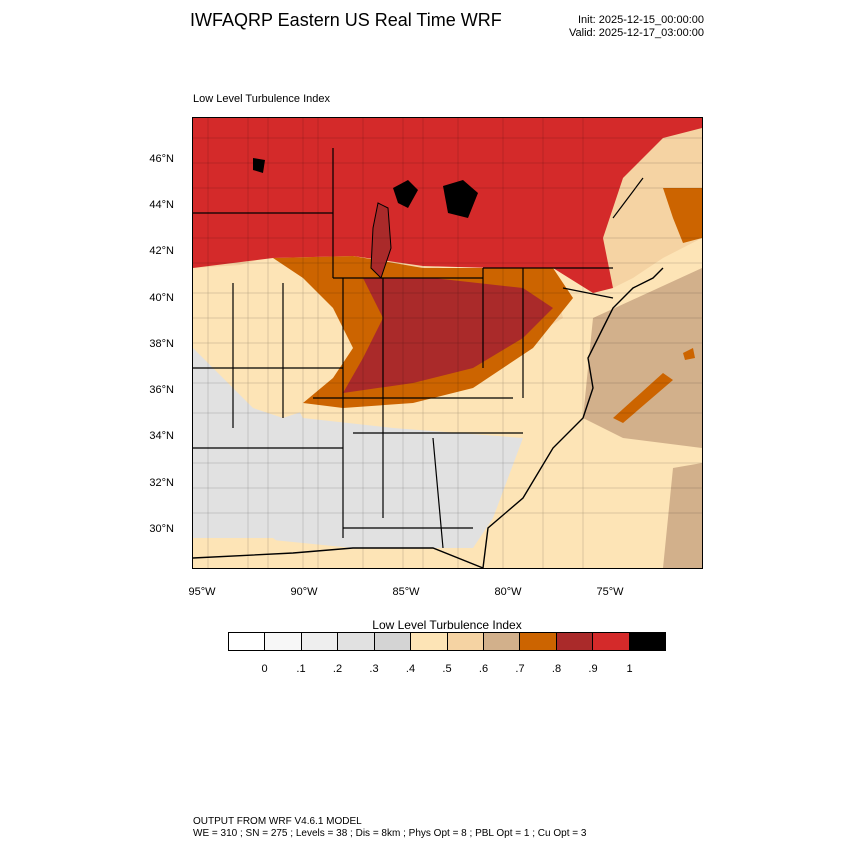  I want to click on colorbar-tick-label: .9, so click(593, 669).